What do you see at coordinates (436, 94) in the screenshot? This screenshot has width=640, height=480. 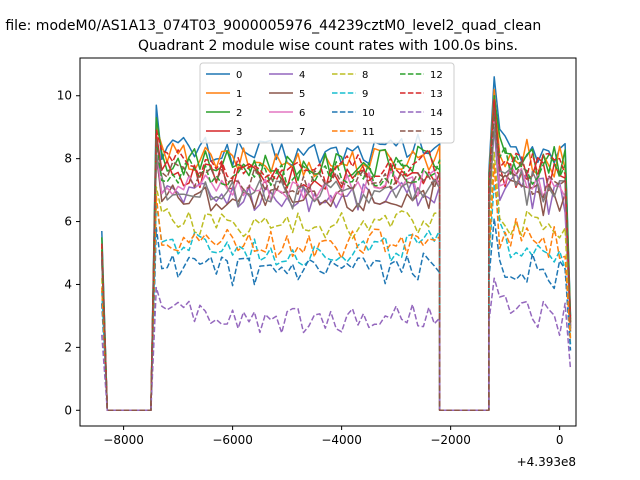 I see `legend-label-13: 13` at bounding box center [436, 94].